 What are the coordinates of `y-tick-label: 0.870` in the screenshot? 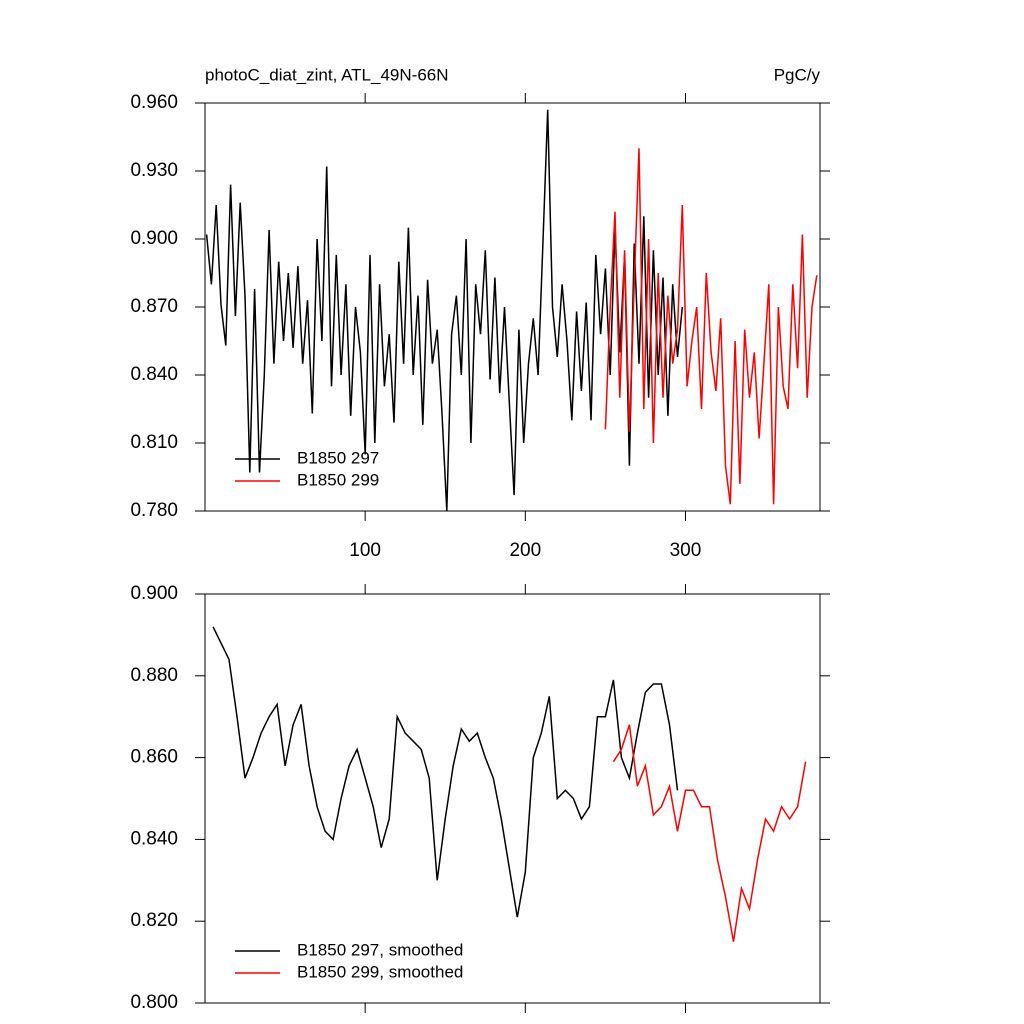 It's located at (154, 306).